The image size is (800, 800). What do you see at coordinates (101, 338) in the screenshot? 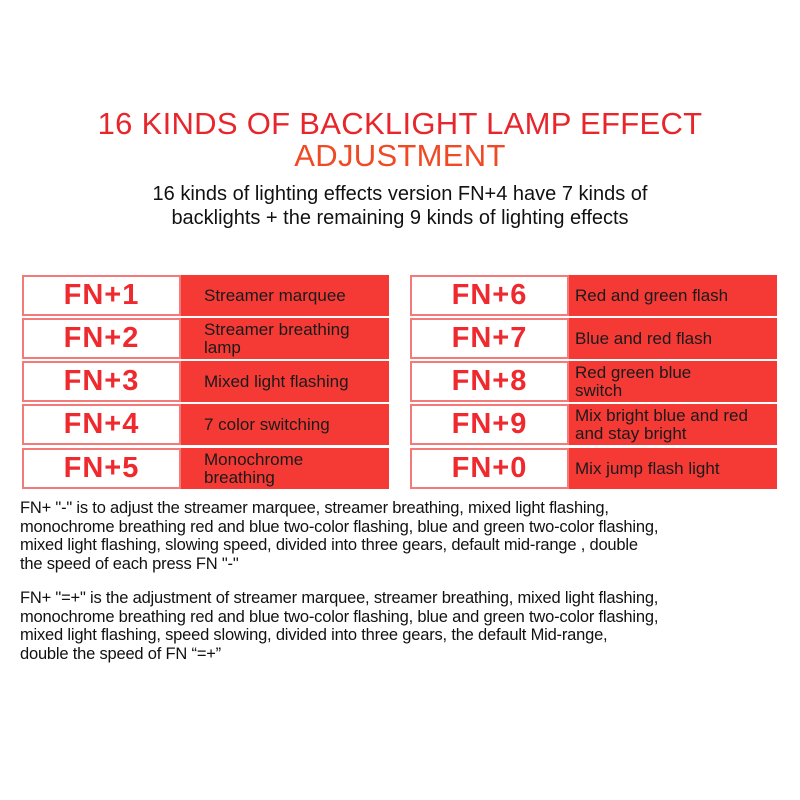
I see `shortcut-key: FN+2` at bounding box center [101, 338].